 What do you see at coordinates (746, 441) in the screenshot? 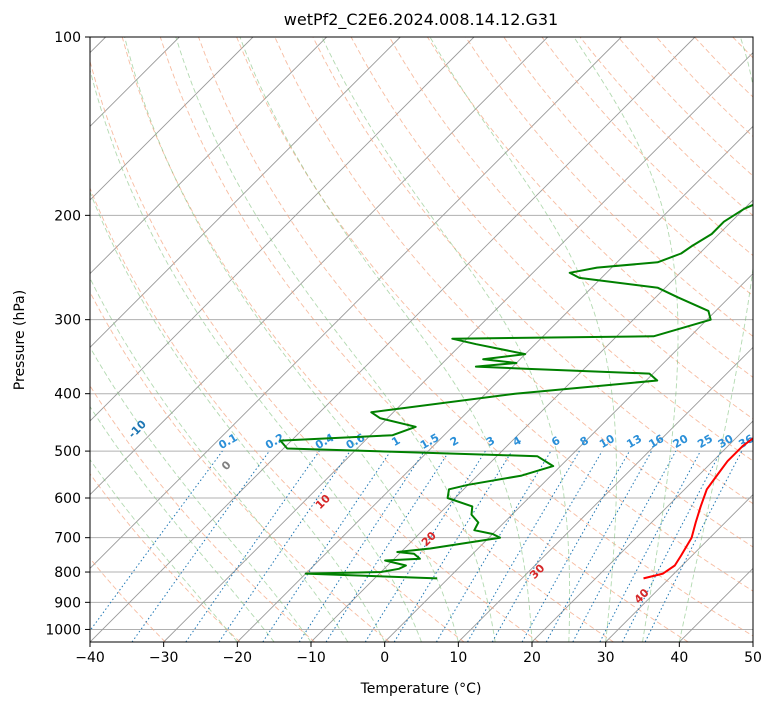
I see `mixing-ratio-label: 36` at bounding box center [746, 441].